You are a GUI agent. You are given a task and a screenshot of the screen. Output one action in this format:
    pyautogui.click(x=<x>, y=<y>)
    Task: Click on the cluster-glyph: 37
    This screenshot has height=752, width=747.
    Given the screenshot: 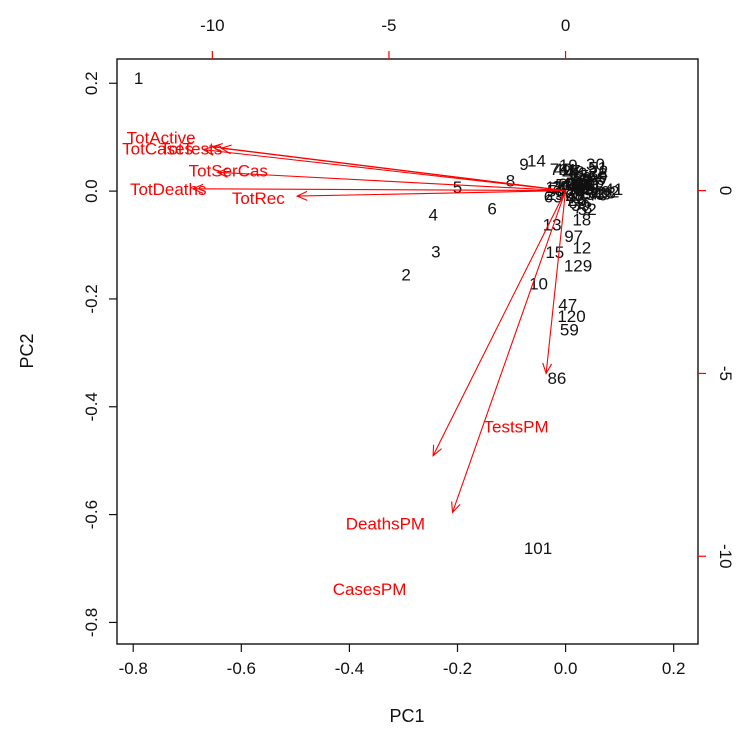 What is the action you would take?
    pyautogui.click(x=561, y=186)
    